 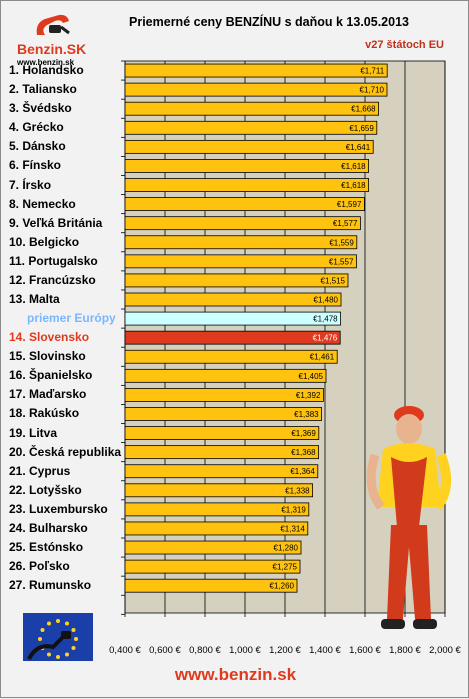 I want to click on bar-value-label: €1,319, so click(x=293, y=509).